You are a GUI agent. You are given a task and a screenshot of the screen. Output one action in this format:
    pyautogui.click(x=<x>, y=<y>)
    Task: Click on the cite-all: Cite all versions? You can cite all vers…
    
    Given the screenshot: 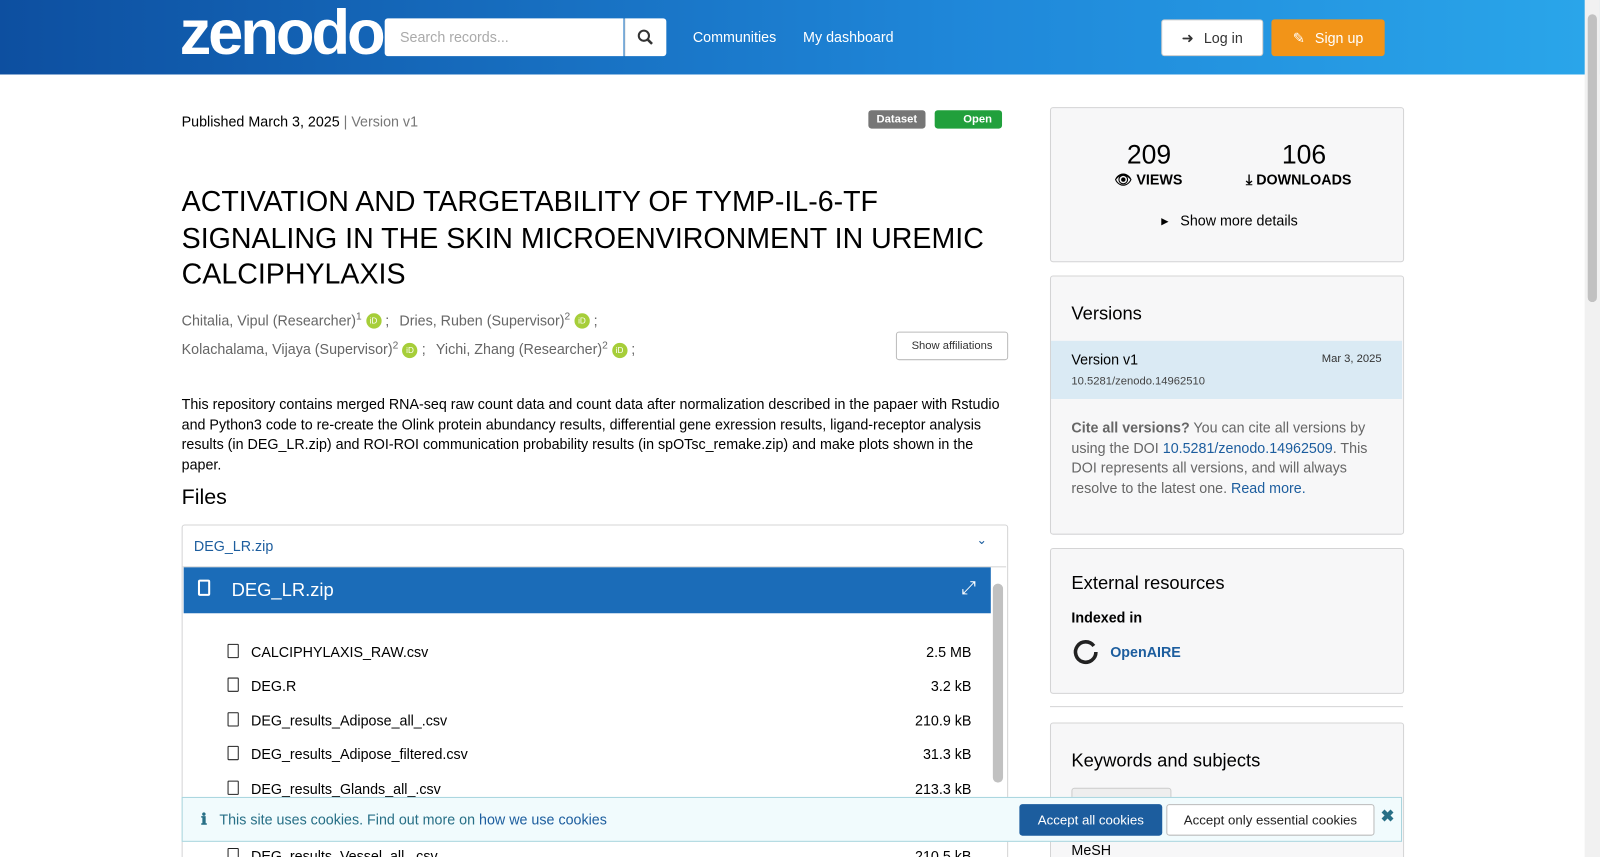 What is the action you would take?
    pyautogui.click(x=1224, y=458)
    